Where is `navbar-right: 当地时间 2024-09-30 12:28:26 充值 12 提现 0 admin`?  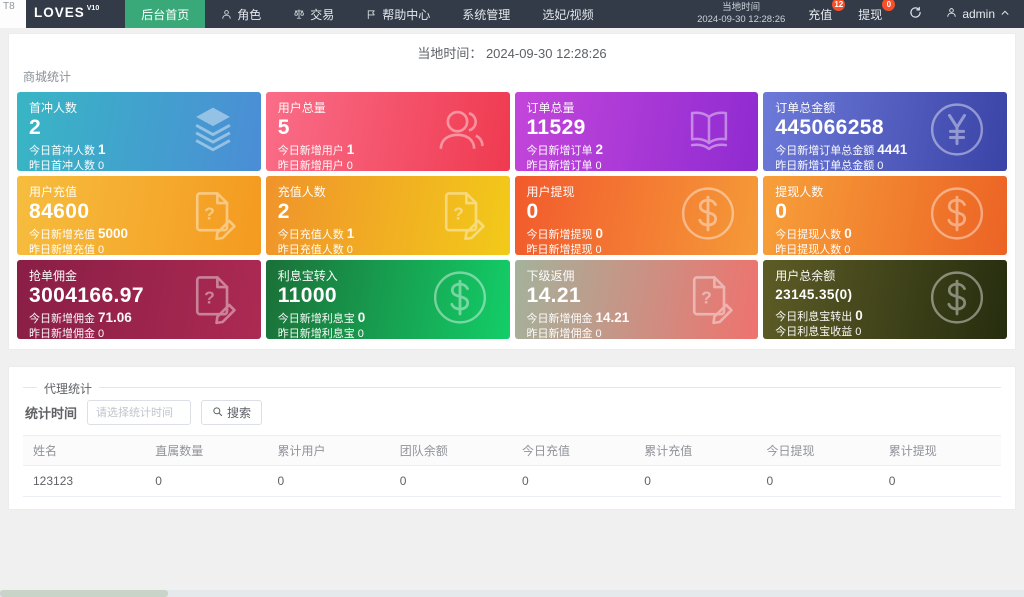 navbar-right: 当地时间 2024-09-30 12:28:26 充值 12 提现 0 admin is located at coordinates (853, 14).